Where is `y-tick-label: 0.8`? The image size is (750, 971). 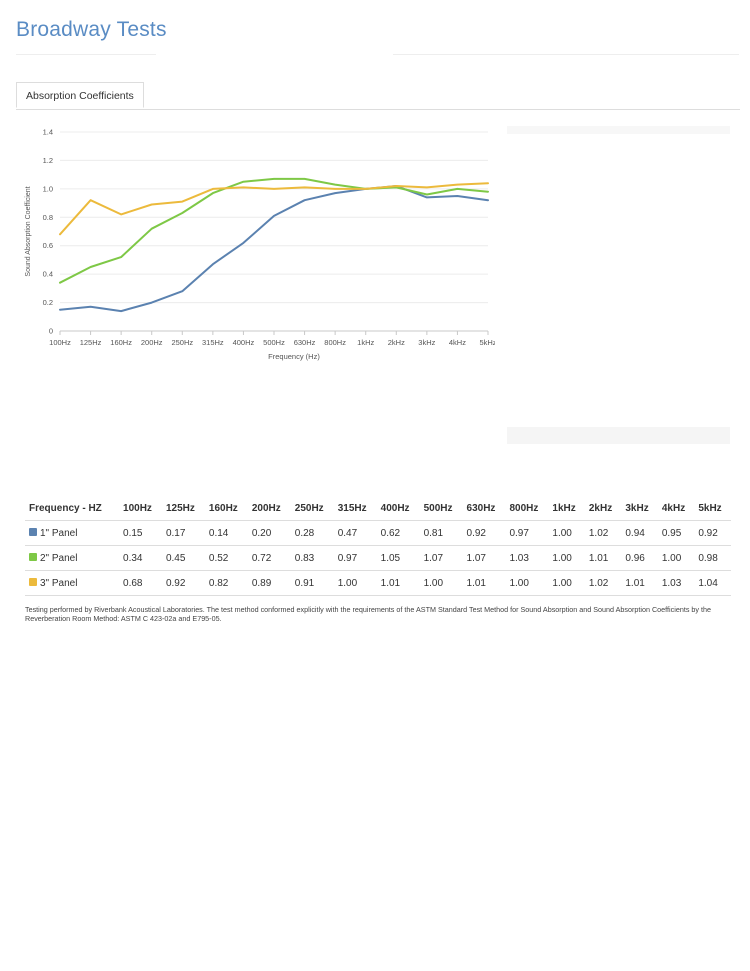
y-tick-label: 0.8 is located at coordinates (48, 217).